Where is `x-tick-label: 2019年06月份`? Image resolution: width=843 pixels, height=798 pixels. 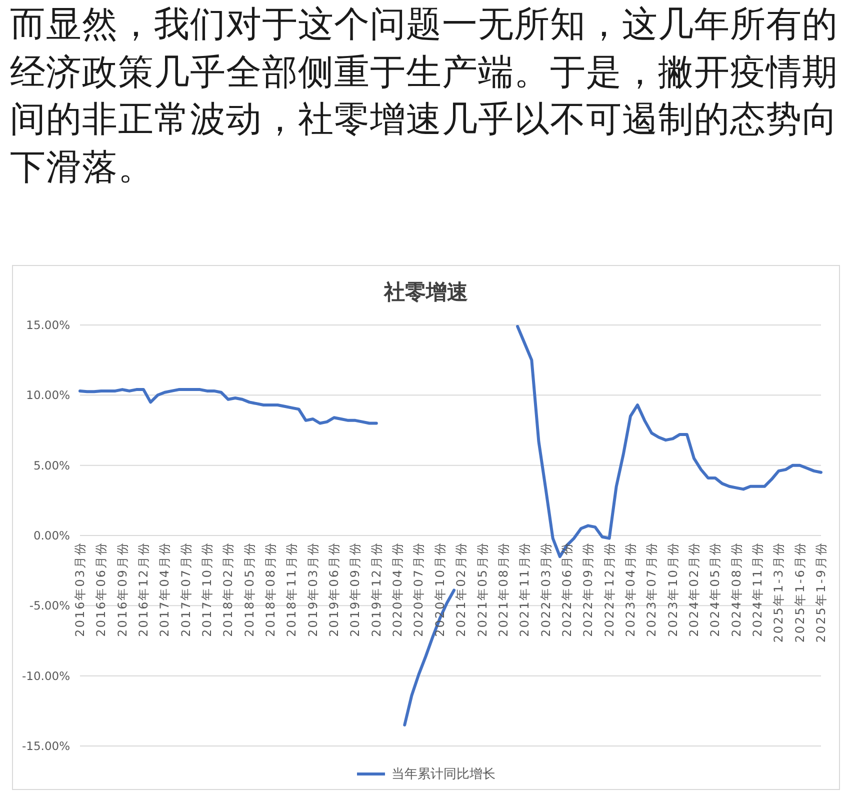 x-tick-label: 2019年06月份 is located at coordinates (334, 589).